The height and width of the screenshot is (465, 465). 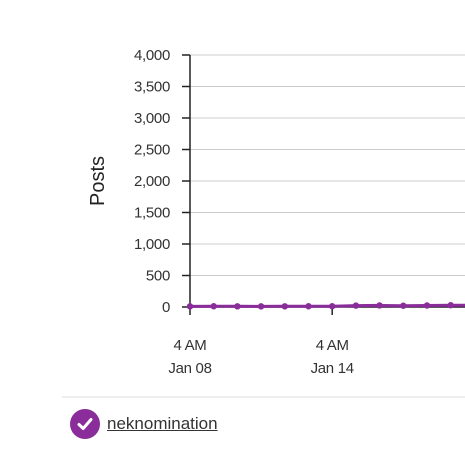 I want to click on legend: neknomination, so click(x=144, y=424).